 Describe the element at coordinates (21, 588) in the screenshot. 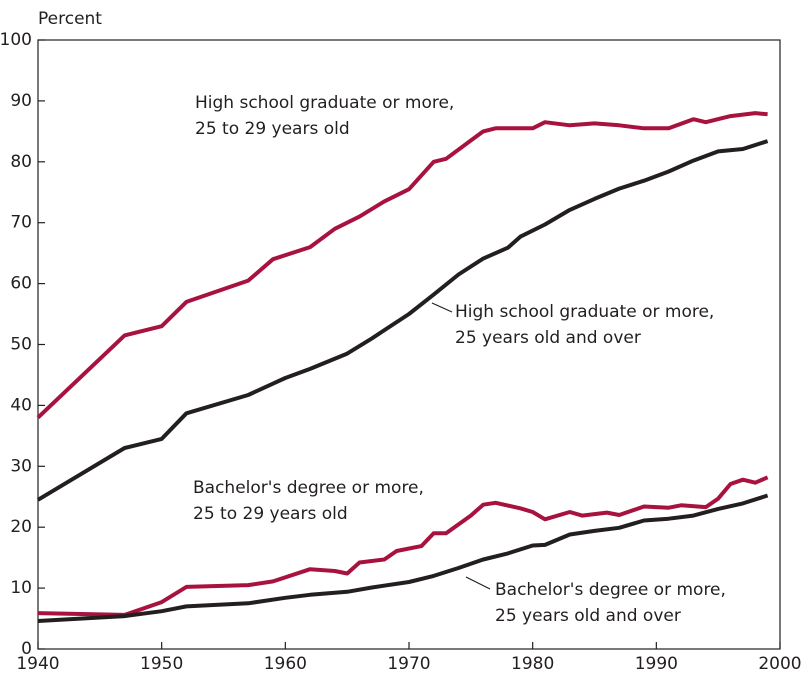

I see `y-tick-label: 10` at that location.